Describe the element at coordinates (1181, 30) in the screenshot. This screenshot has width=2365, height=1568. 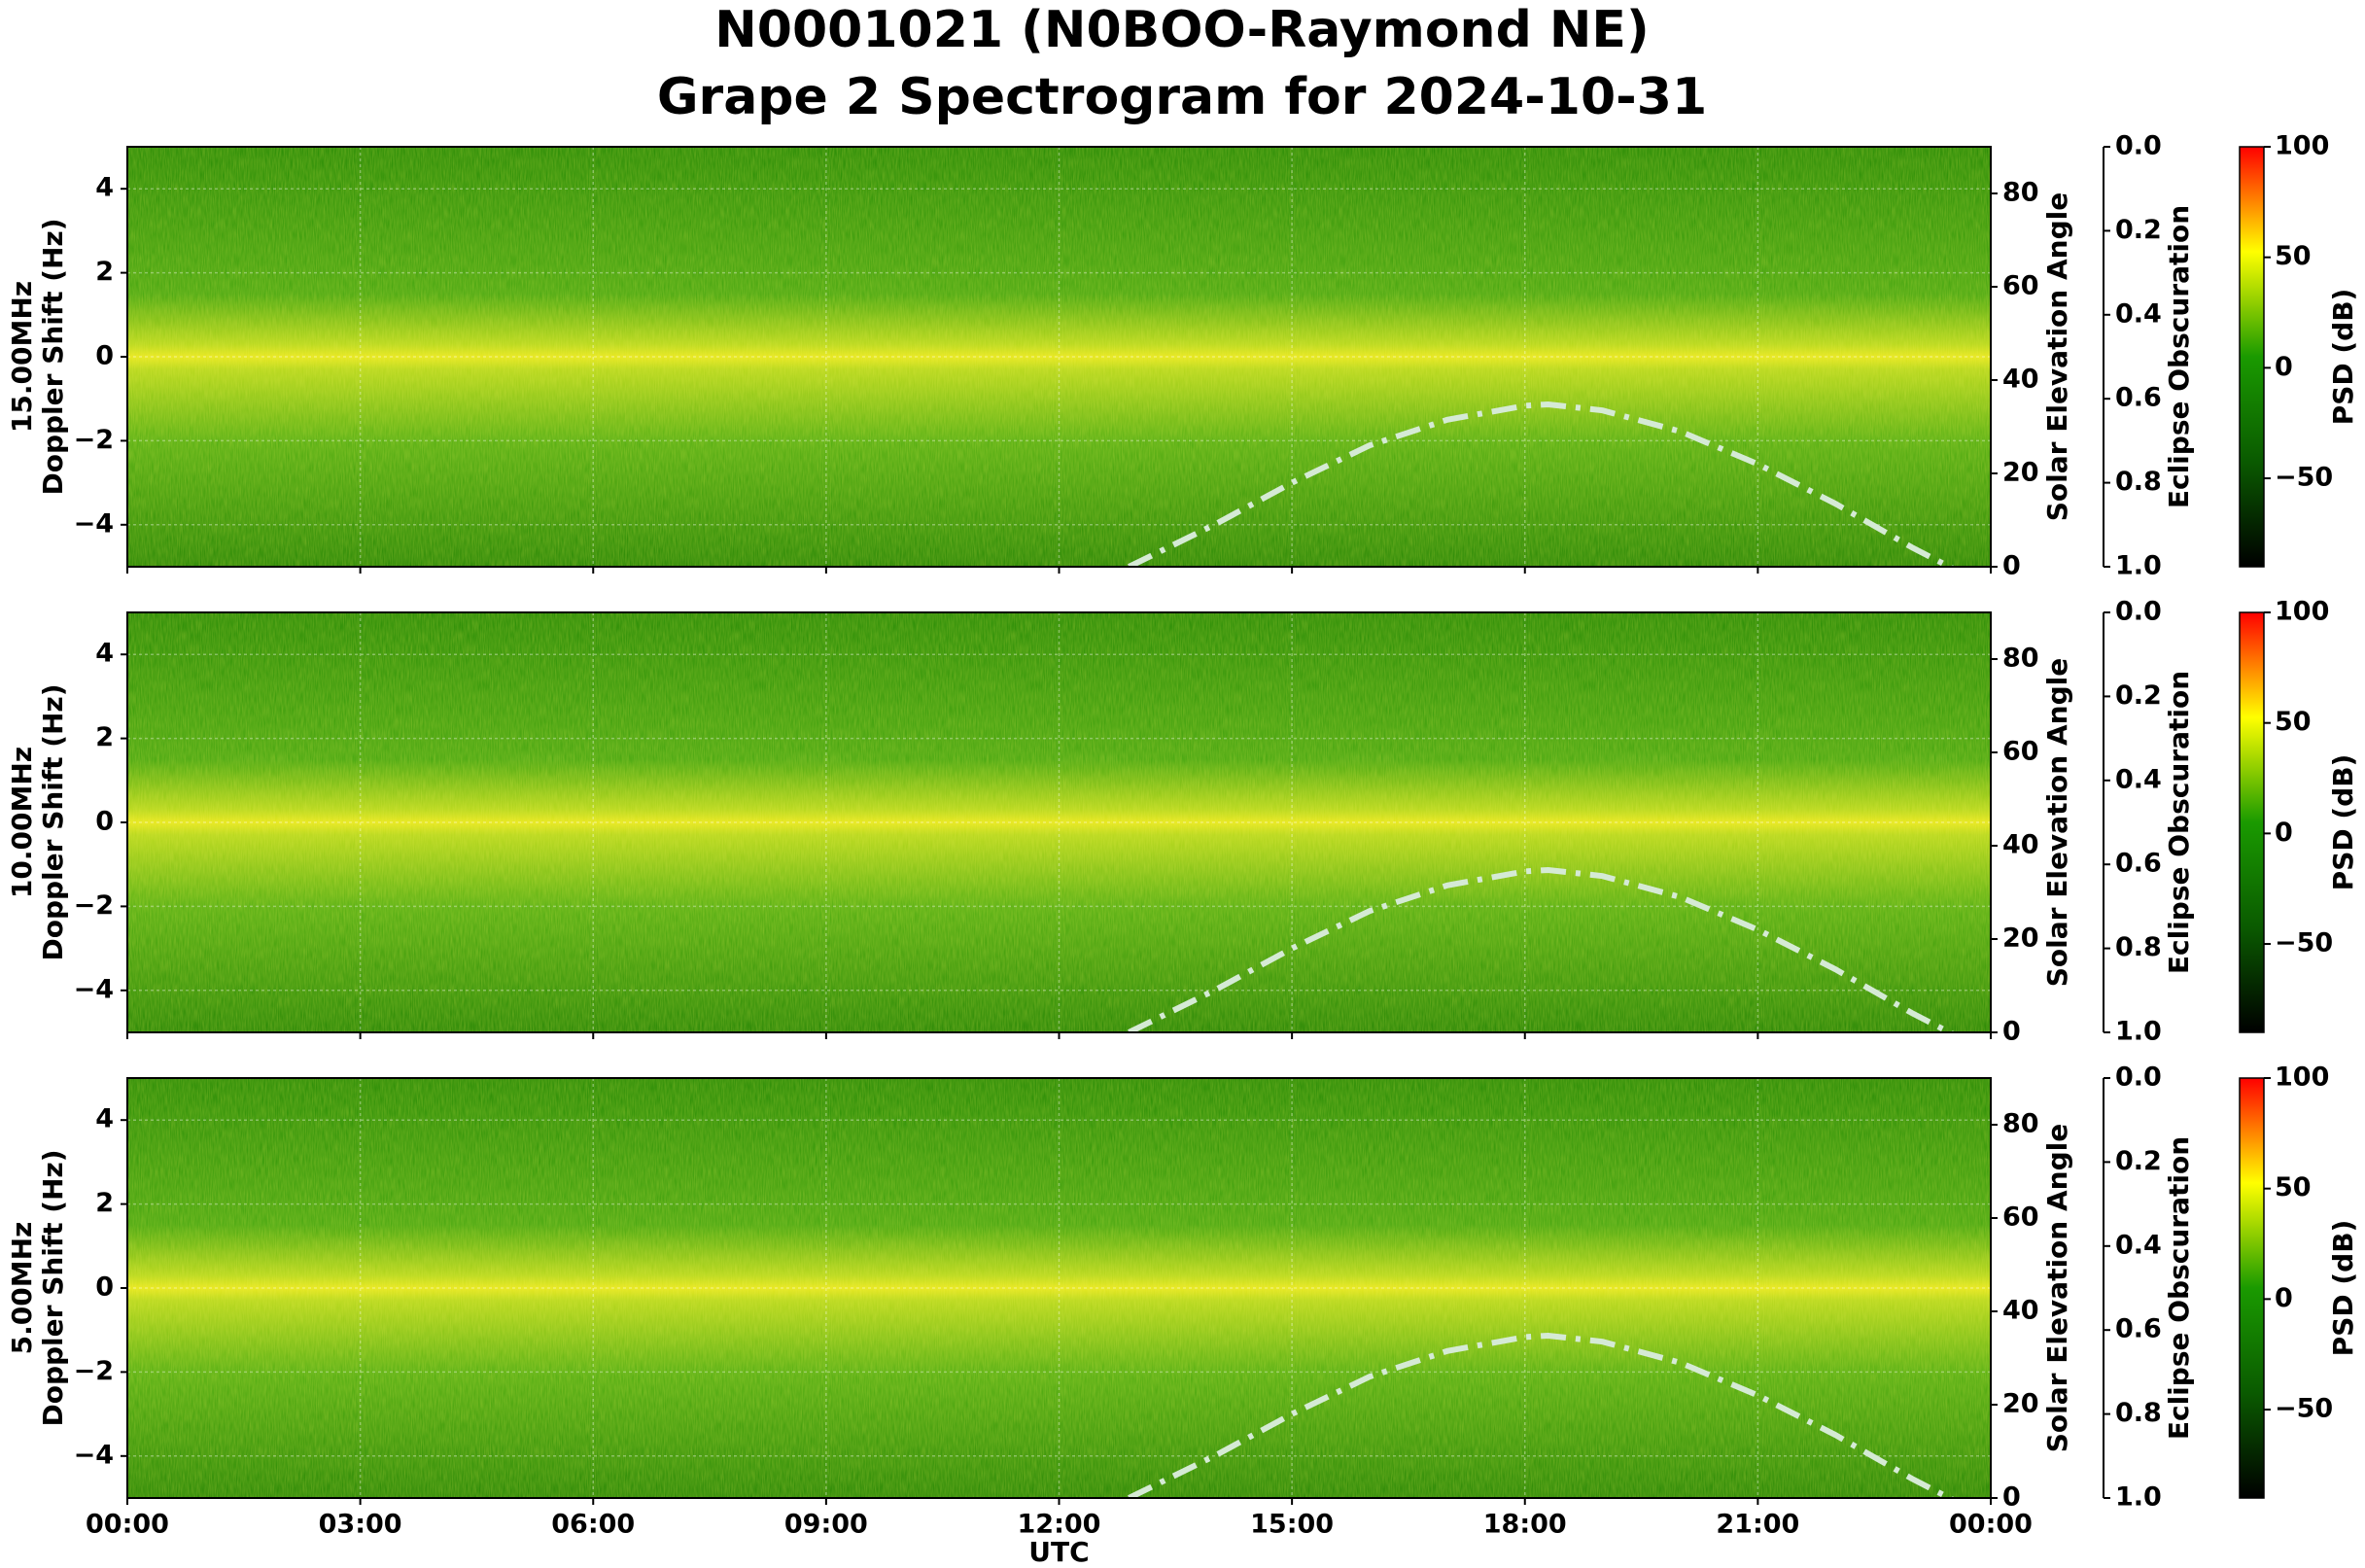
I see `title-line: N0001021 (N0BOO-Raymond NE)` at that location.